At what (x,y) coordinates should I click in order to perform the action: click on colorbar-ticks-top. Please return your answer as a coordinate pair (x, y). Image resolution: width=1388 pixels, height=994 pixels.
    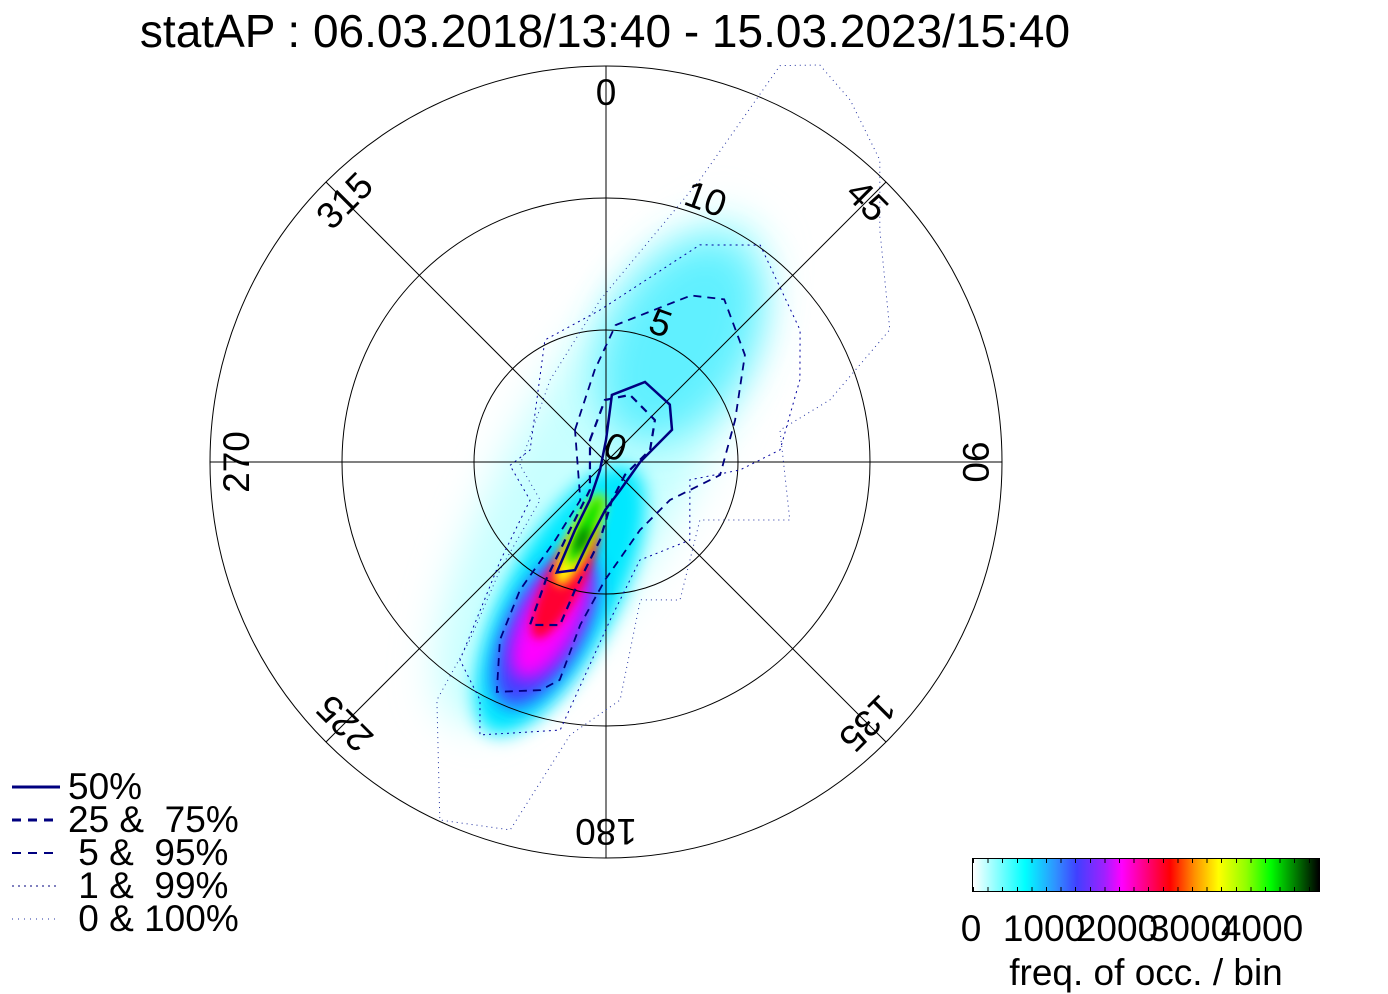
    Looking at the image, I should click on (1146, 861).